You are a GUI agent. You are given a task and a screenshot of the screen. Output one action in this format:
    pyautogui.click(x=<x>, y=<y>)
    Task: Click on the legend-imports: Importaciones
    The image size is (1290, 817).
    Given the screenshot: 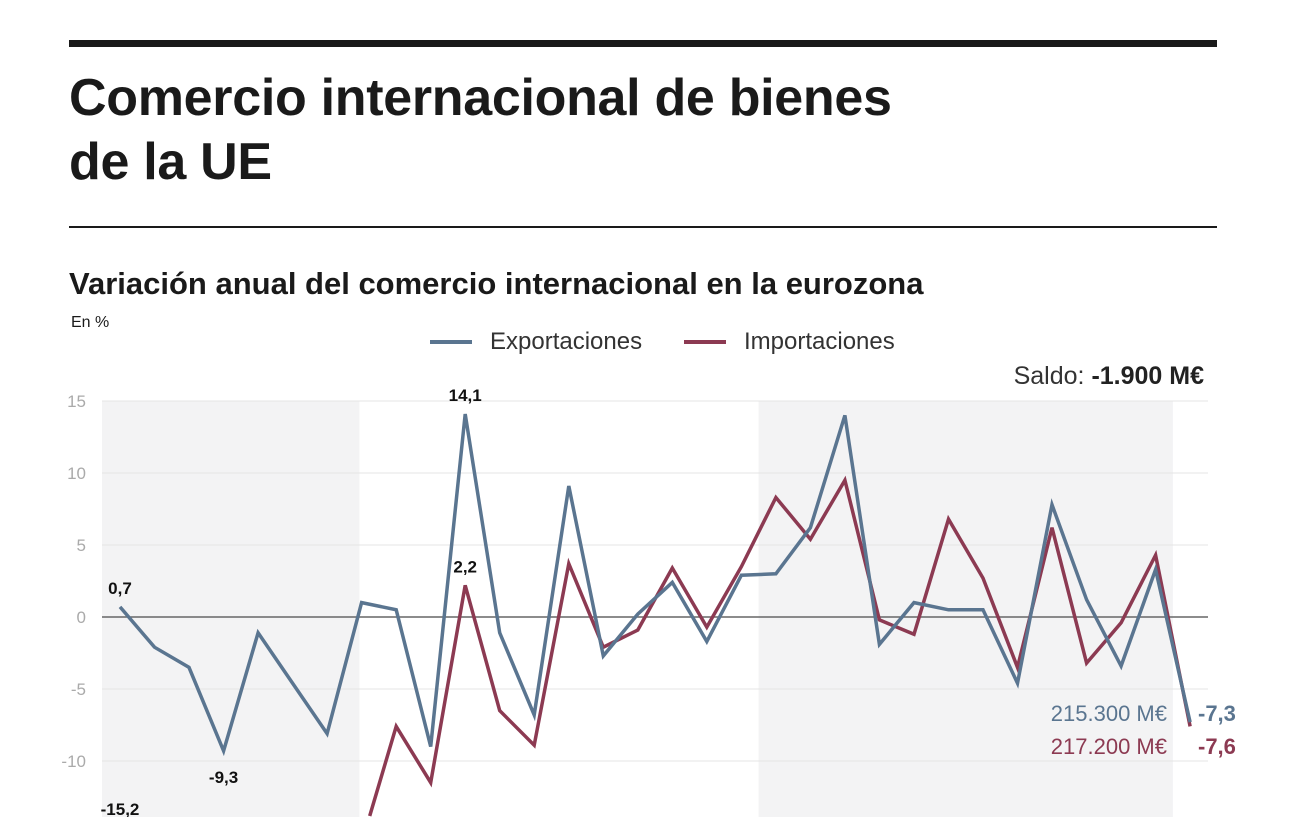 What is the action you would take?
    pyautogui.click(x=789, y=342)
    